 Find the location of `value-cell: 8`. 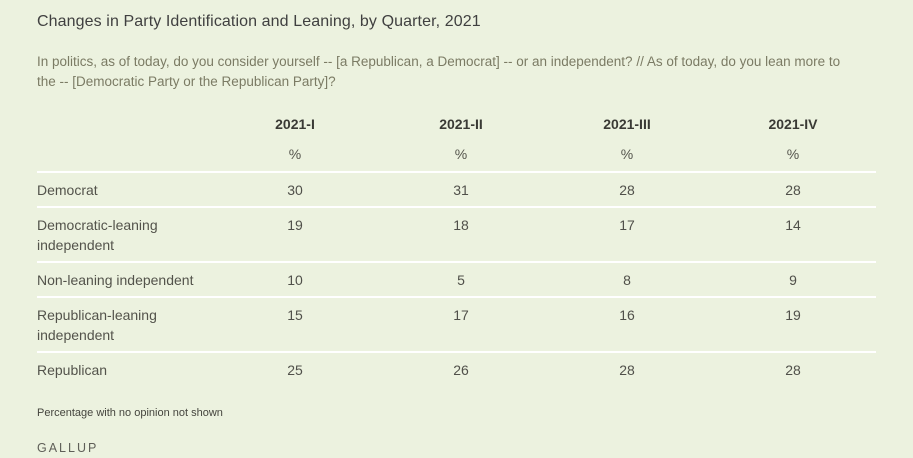

value-cell: 8 is located at coordinates (627, 280).